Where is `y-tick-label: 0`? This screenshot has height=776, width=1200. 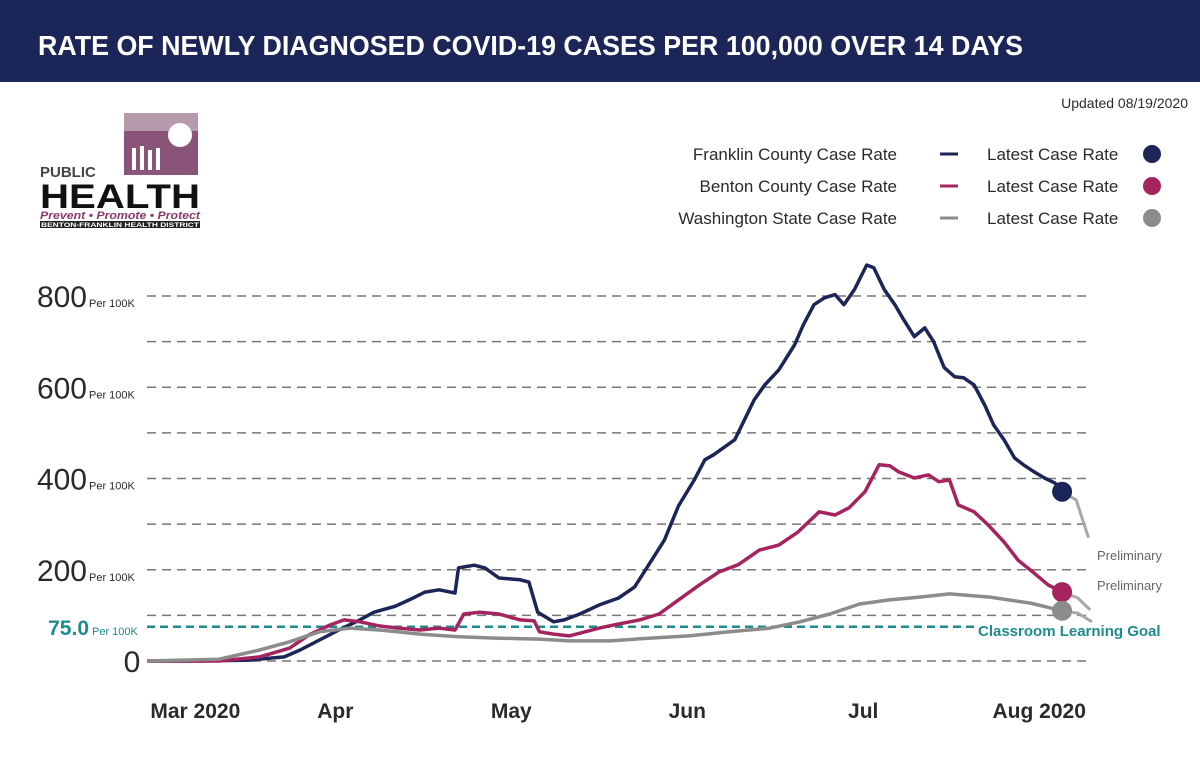
y-tick-label: 0 is located at coordinates (132, 662).